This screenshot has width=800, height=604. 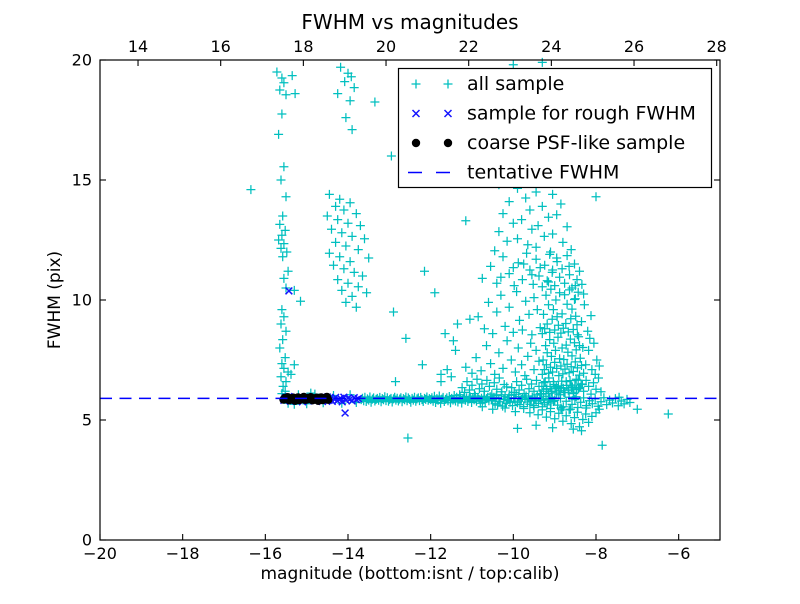 I want to click on x-top-tick-label: 16, so click(x=221, y=46).